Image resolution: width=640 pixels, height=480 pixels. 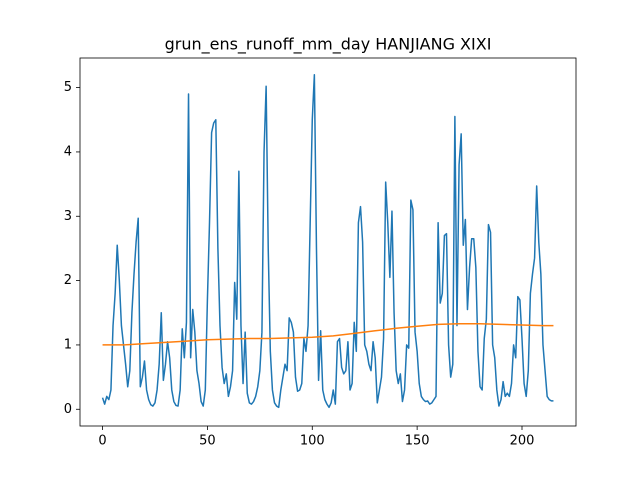 What do you see at coordinates (68, 216) in the screenshot?
I see `y-tick-label: 3` at bounding box center [68, 216].